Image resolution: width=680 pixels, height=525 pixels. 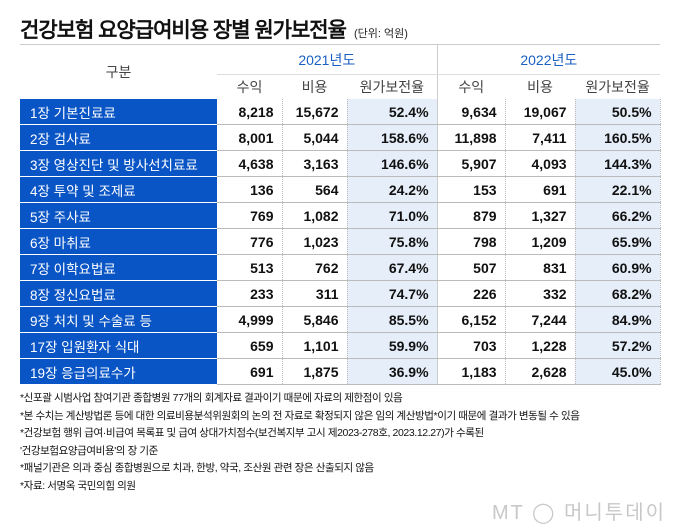 I want to click on value-cell: 1,875, so click(x=315, y=371).